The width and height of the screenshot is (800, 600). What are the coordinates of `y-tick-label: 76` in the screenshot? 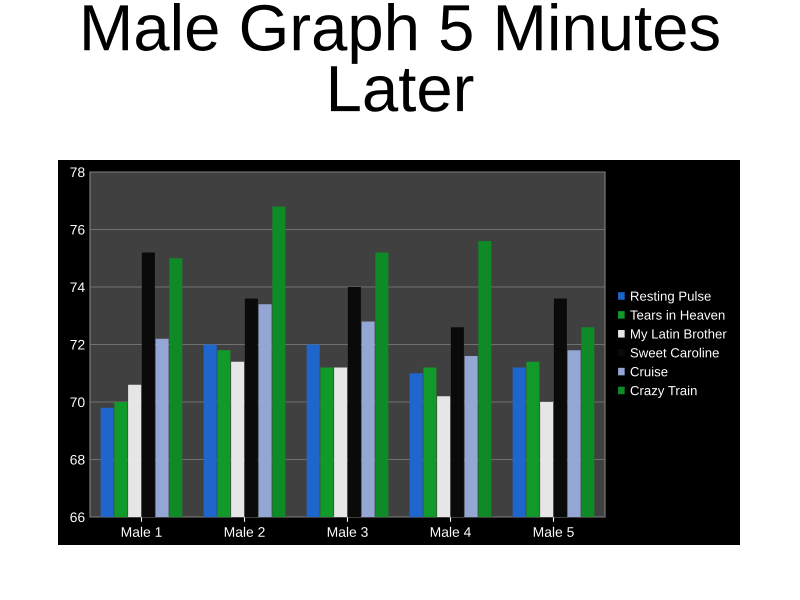 It's located at (77, 229).